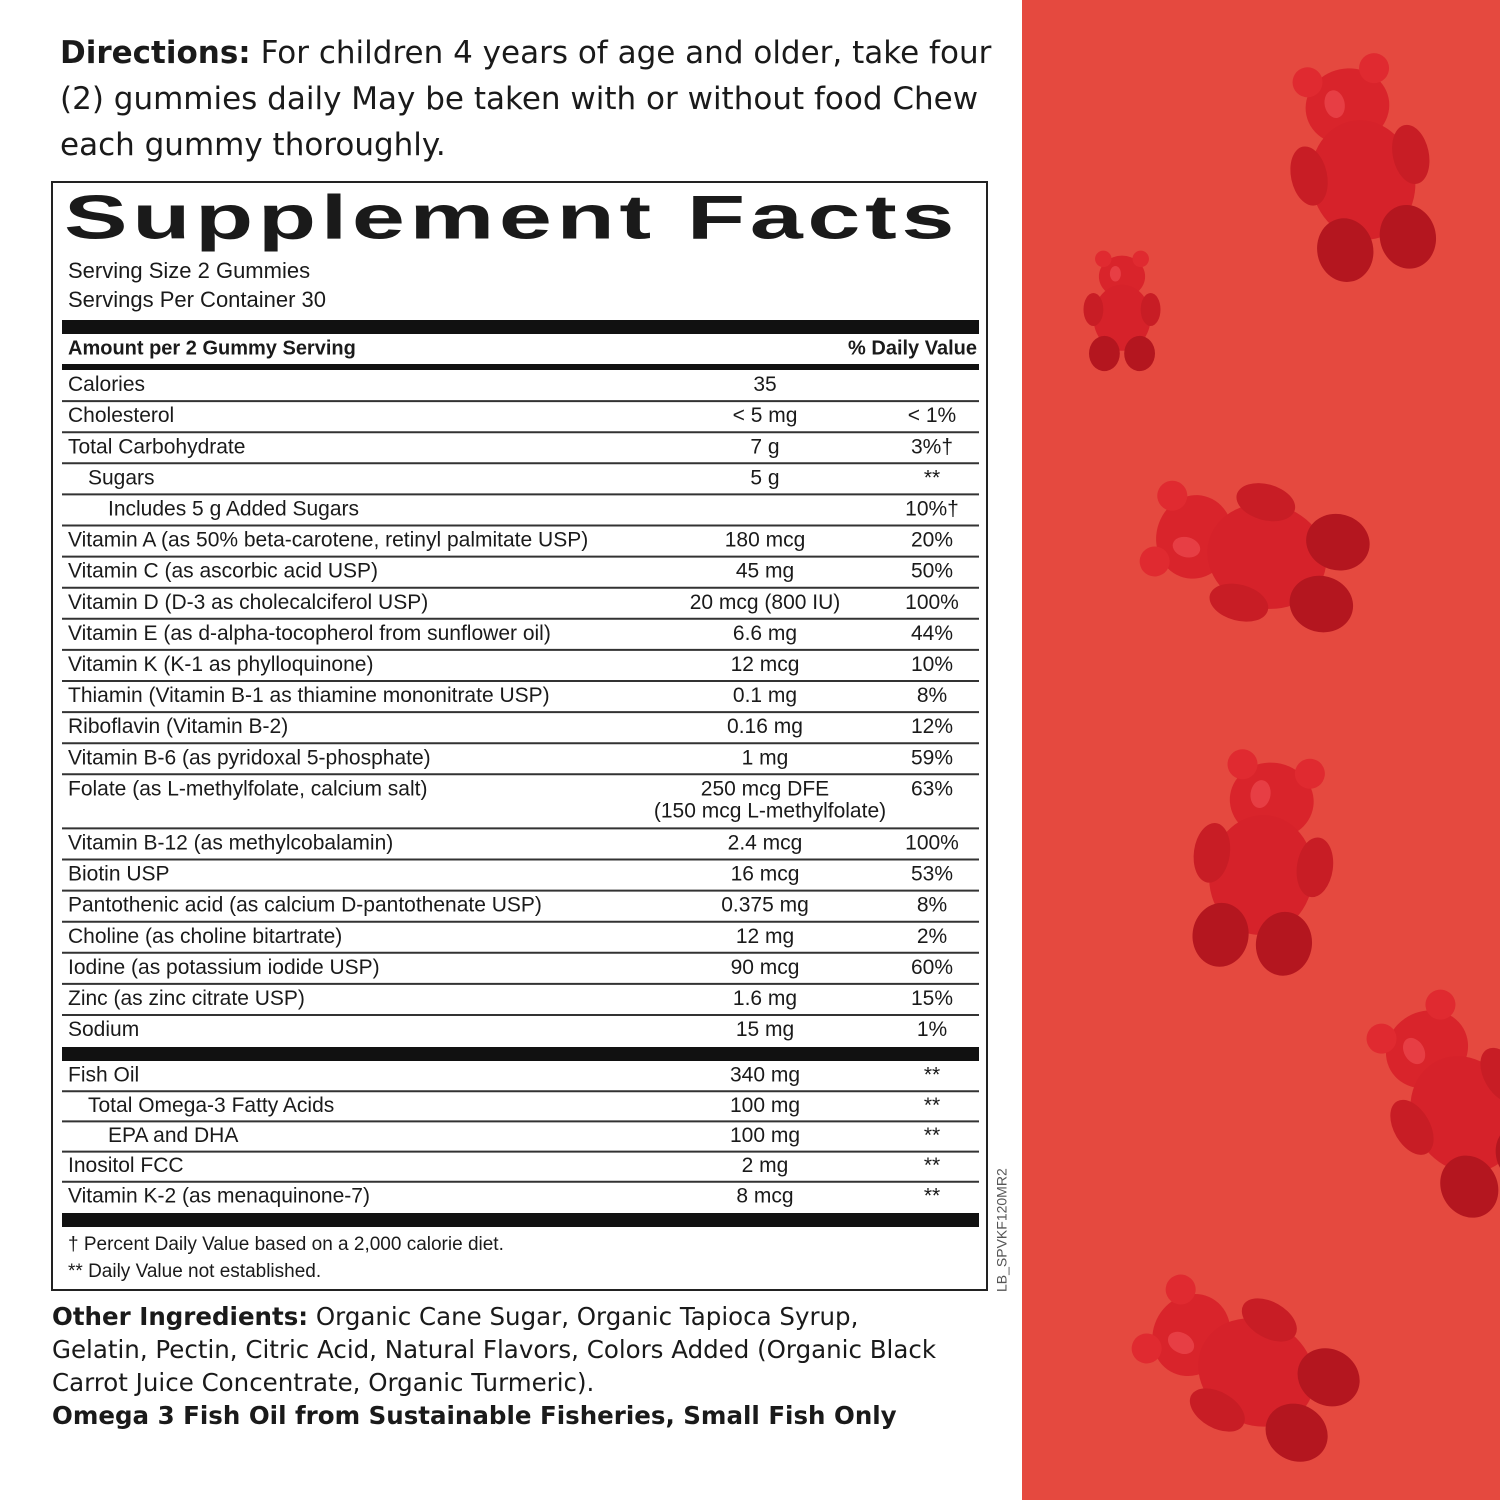  I want to click on nutrient-amount: 90 mcg, so click(765, 967).